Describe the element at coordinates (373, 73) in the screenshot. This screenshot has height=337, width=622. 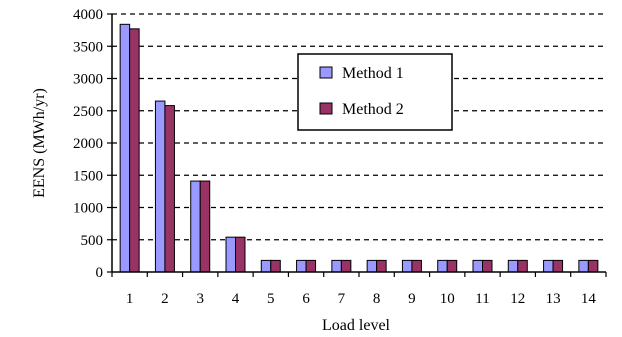
I see `legend-label-method-1: Method 1` at that location.